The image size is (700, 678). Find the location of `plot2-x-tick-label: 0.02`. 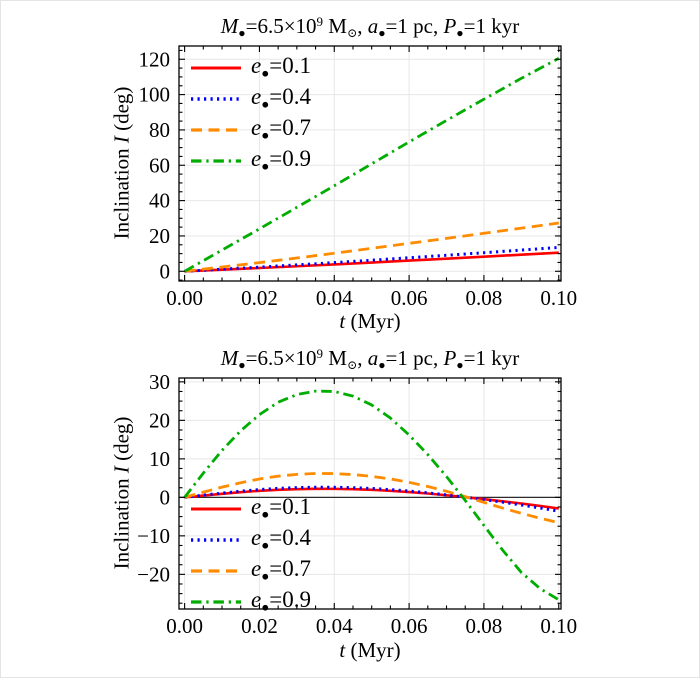

plot2-x-tick-label: 0.02 is located at coordinates (259, 626).